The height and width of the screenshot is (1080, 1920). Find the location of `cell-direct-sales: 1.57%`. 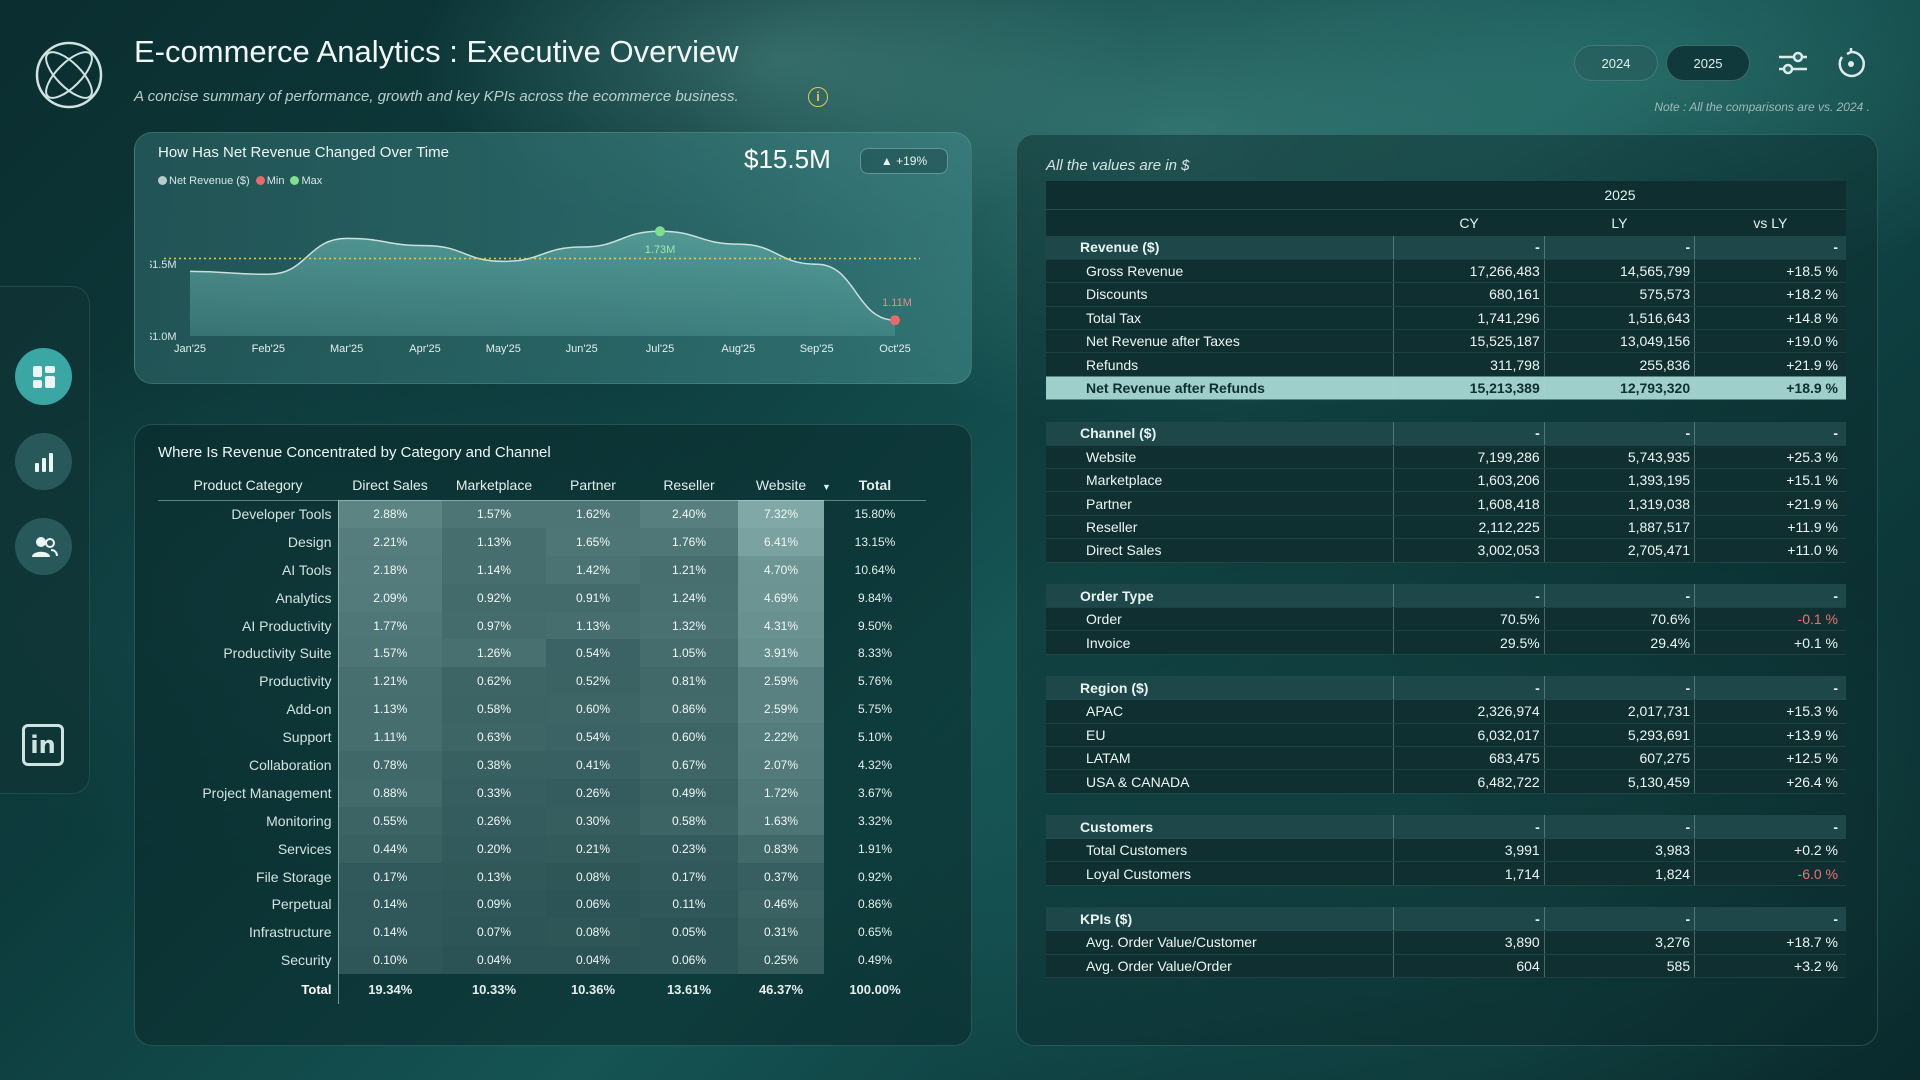

cell-direct-sales: 1.57% is located at coordinates (390, 653).